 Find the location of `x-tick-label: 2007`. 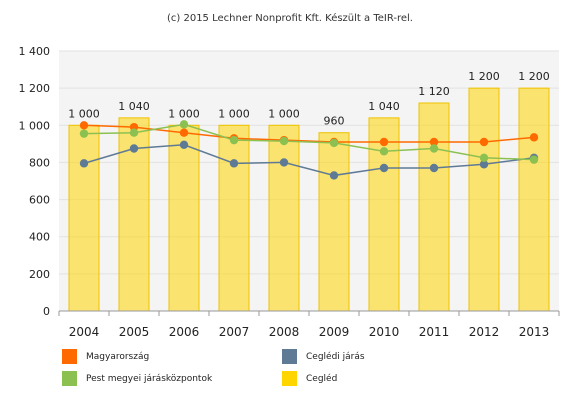

x-tick-label: 2007 is located at coordinates (234, 332).